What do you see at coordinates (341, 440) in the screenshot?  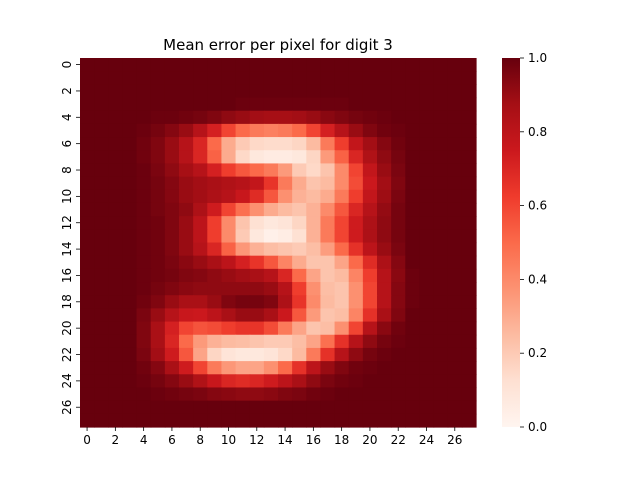 I see `x-tick-label: 18` at bounding box center [341, 440].